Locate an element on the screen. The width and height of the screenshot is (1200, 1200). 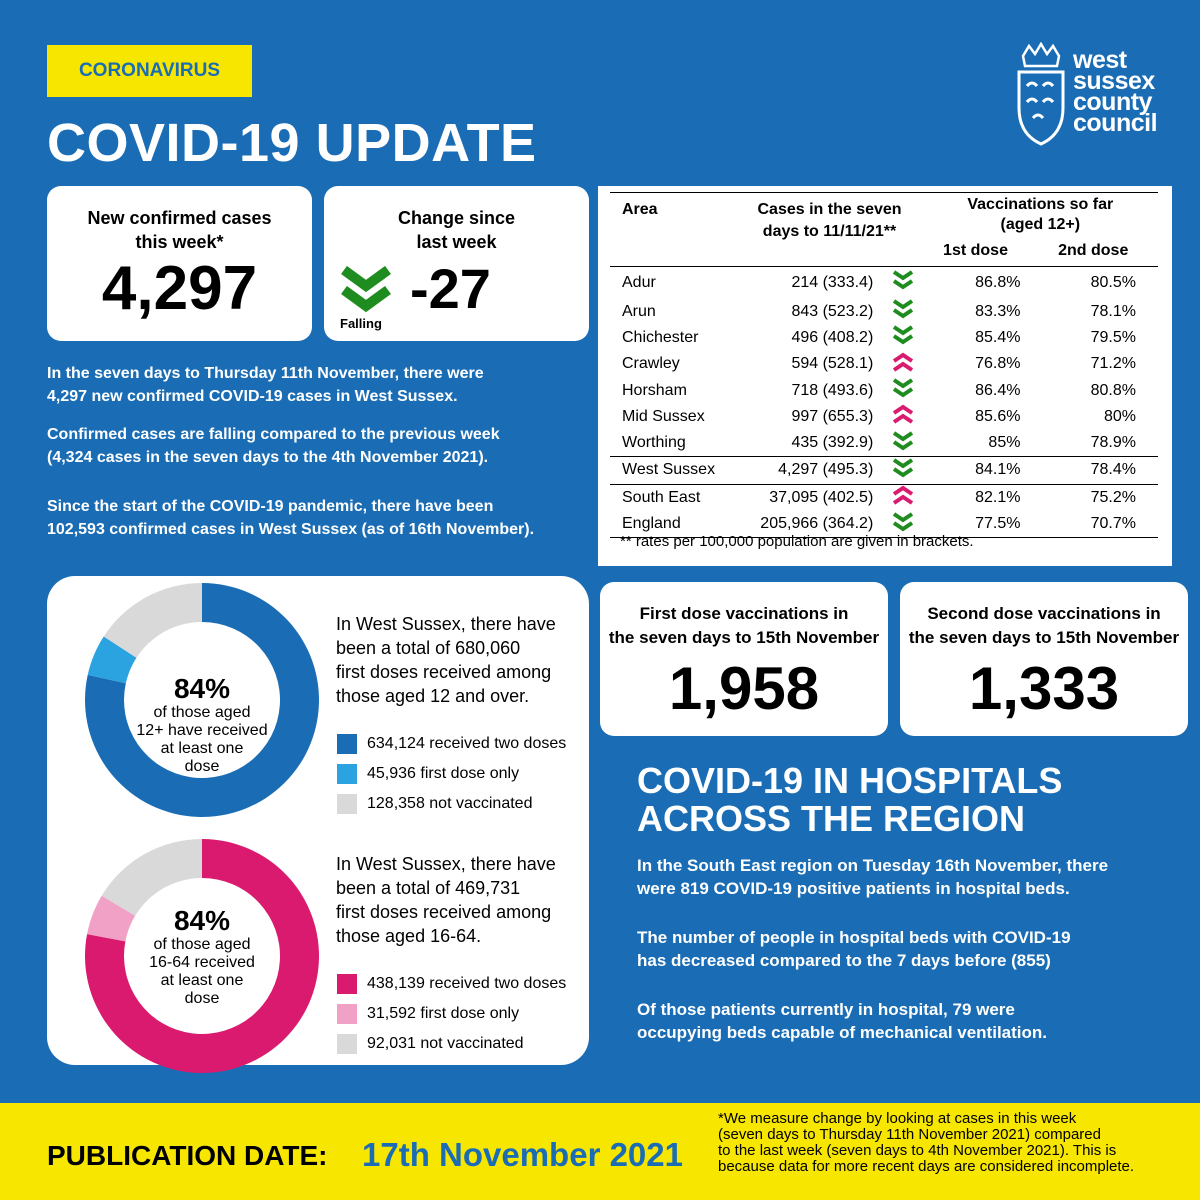
donut1-sub-4: dose is located at coordinates (202, 766).